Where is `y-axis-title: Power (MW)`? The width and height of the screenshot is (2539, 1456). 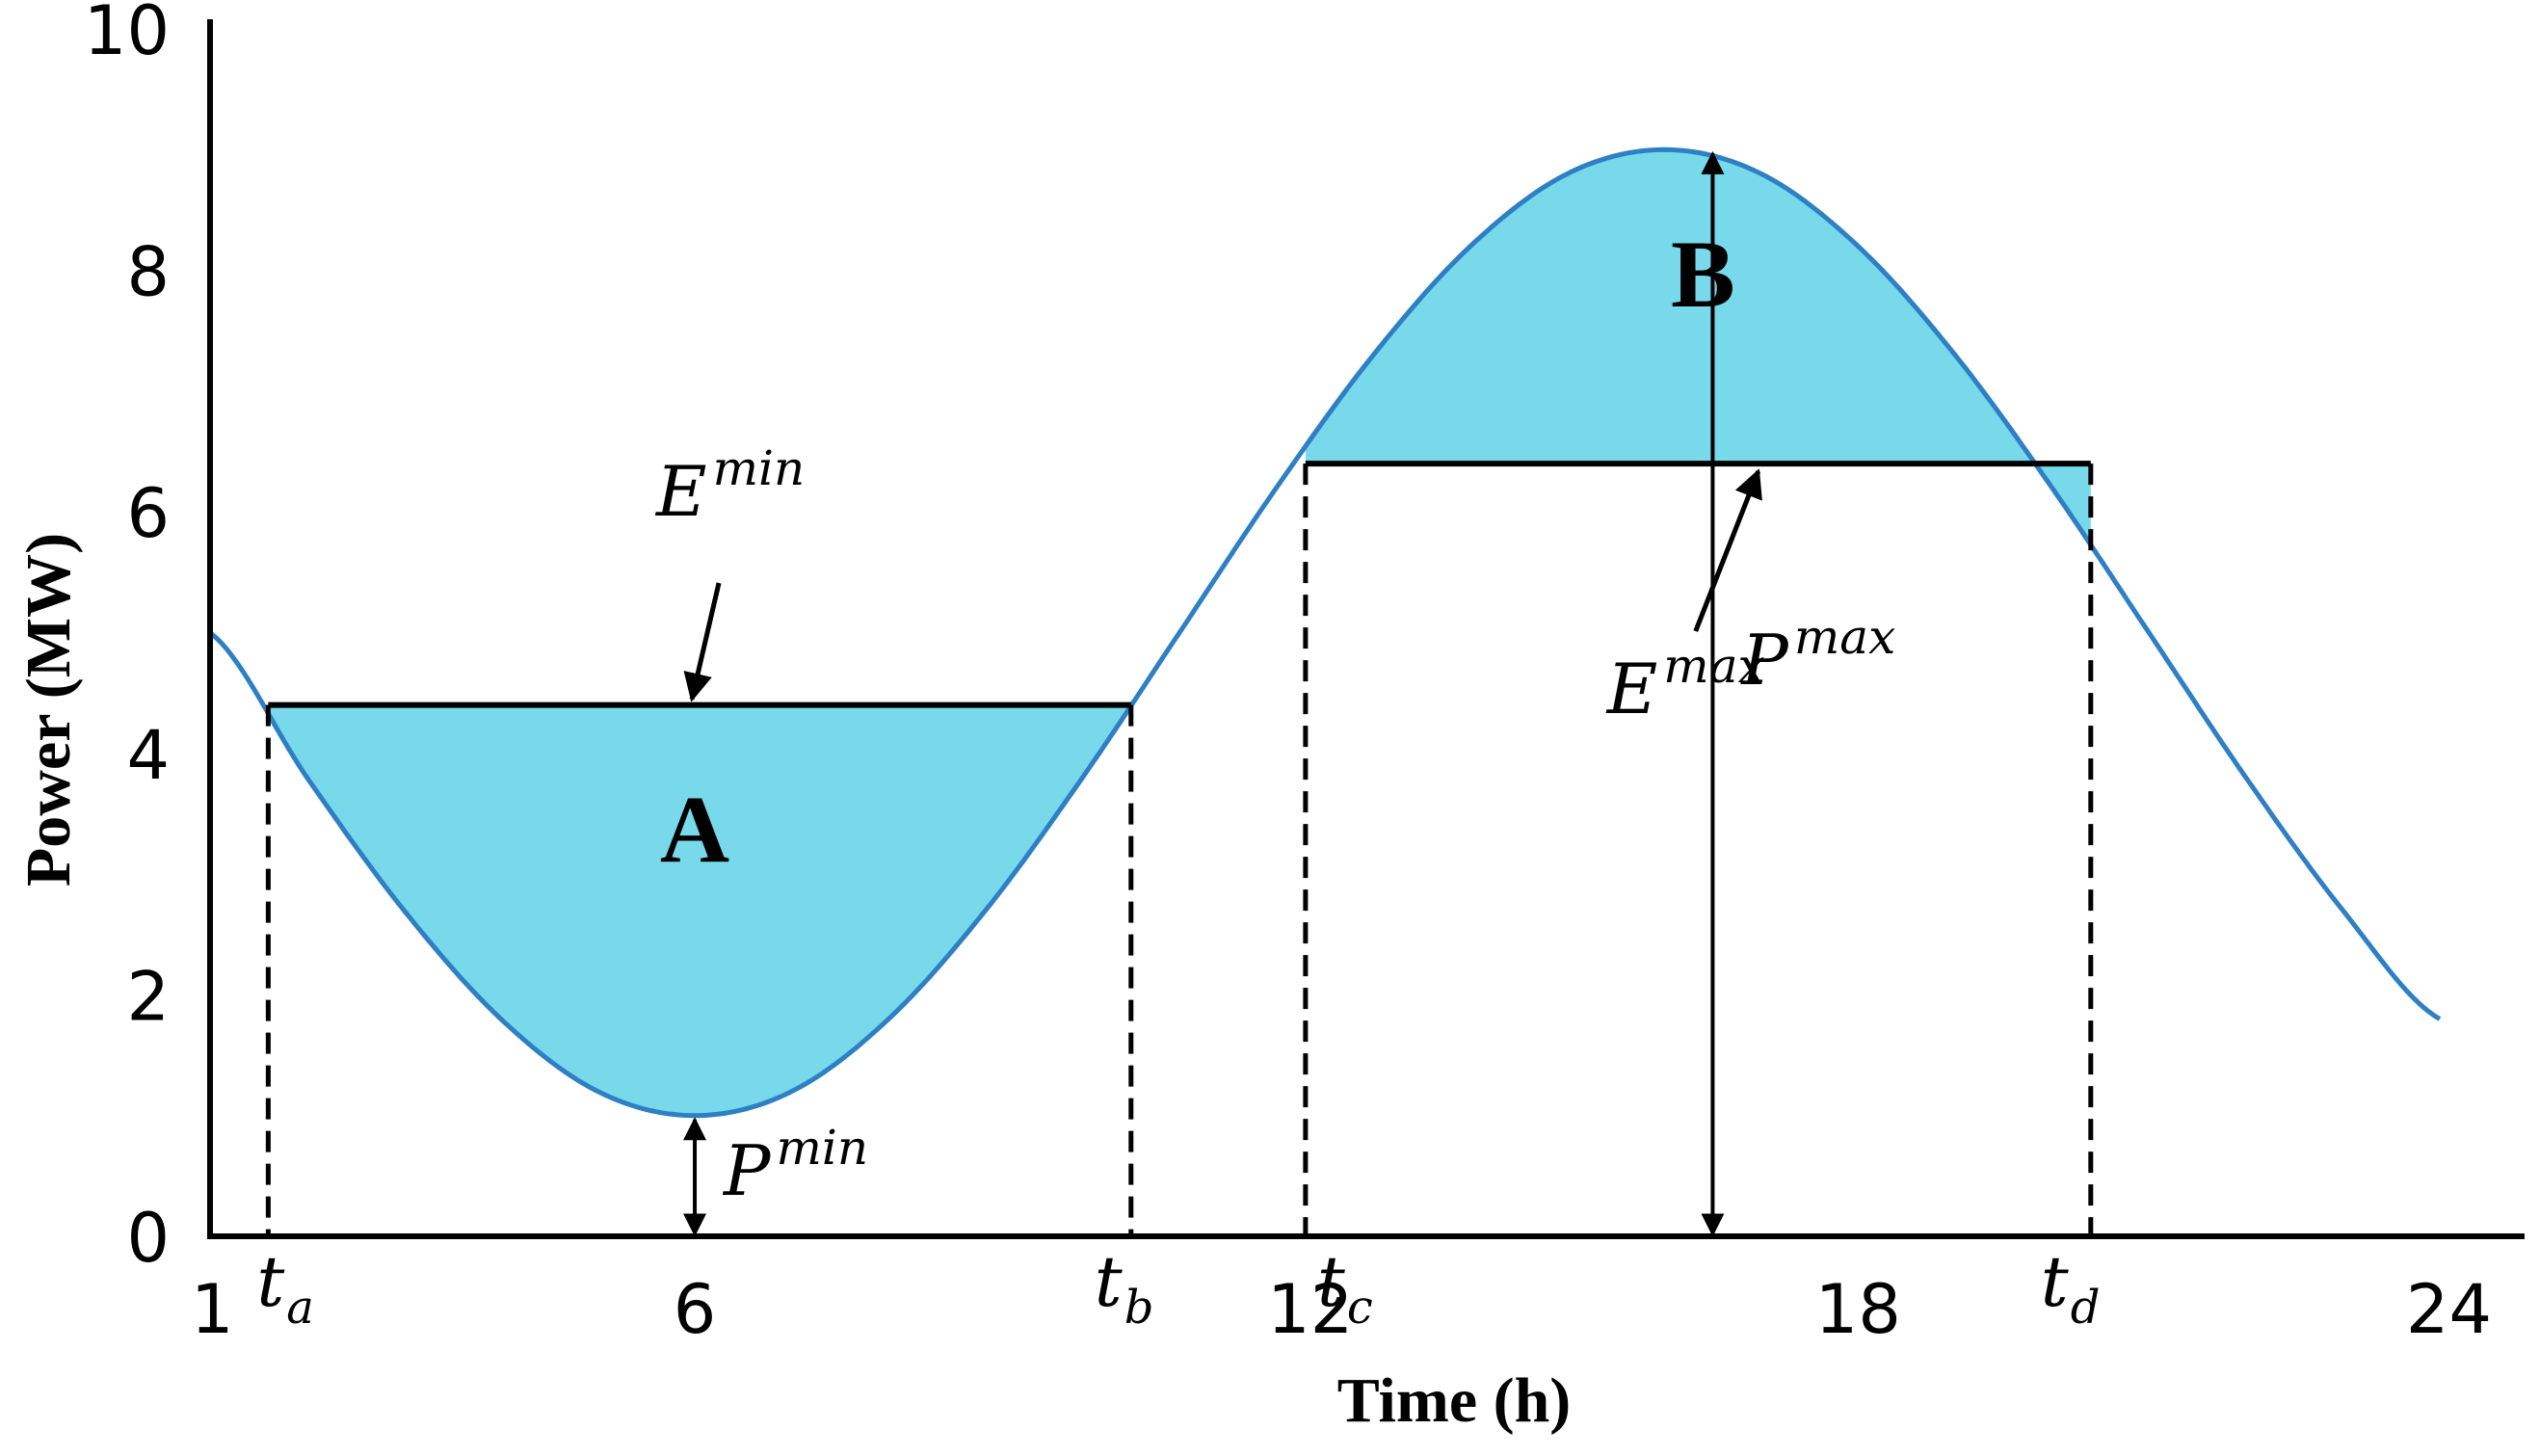
y-axis-title: Power (MW) is located at coordinates (48, 710).